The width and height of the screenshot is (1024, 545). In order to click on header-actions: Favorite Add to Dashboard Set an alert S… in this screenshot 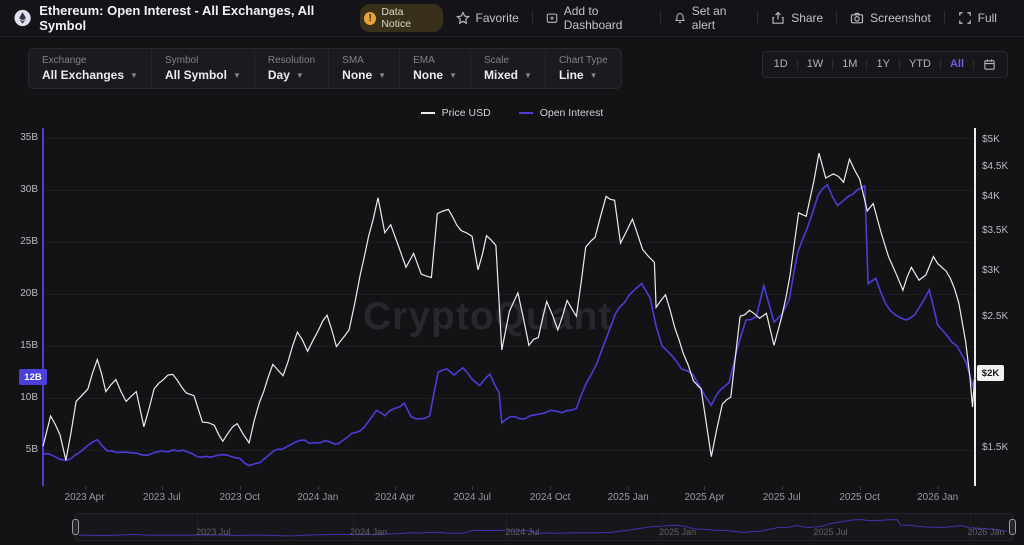, I will do `click(727, 18)`.